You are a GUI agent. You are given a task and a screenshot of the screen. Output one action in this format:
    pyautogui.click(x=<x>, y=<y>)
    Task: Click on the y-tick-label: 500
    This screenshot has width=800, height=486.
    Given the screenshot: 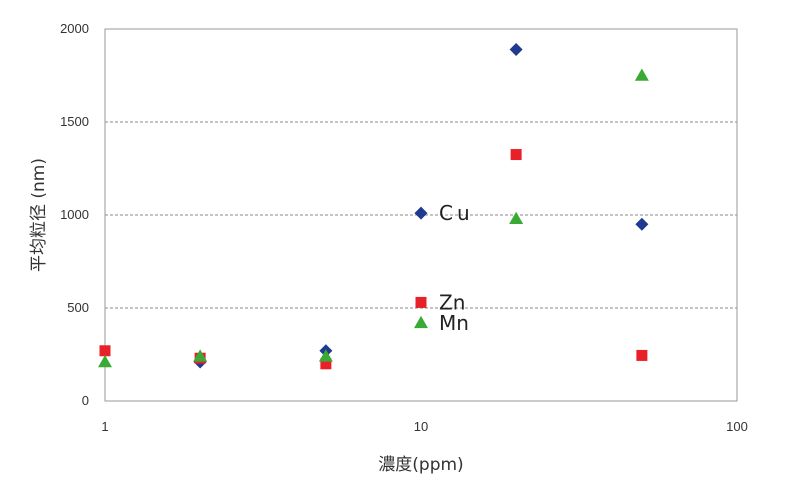 What is the action you would take?
    pyautogui.click(x=78, y=307)
    